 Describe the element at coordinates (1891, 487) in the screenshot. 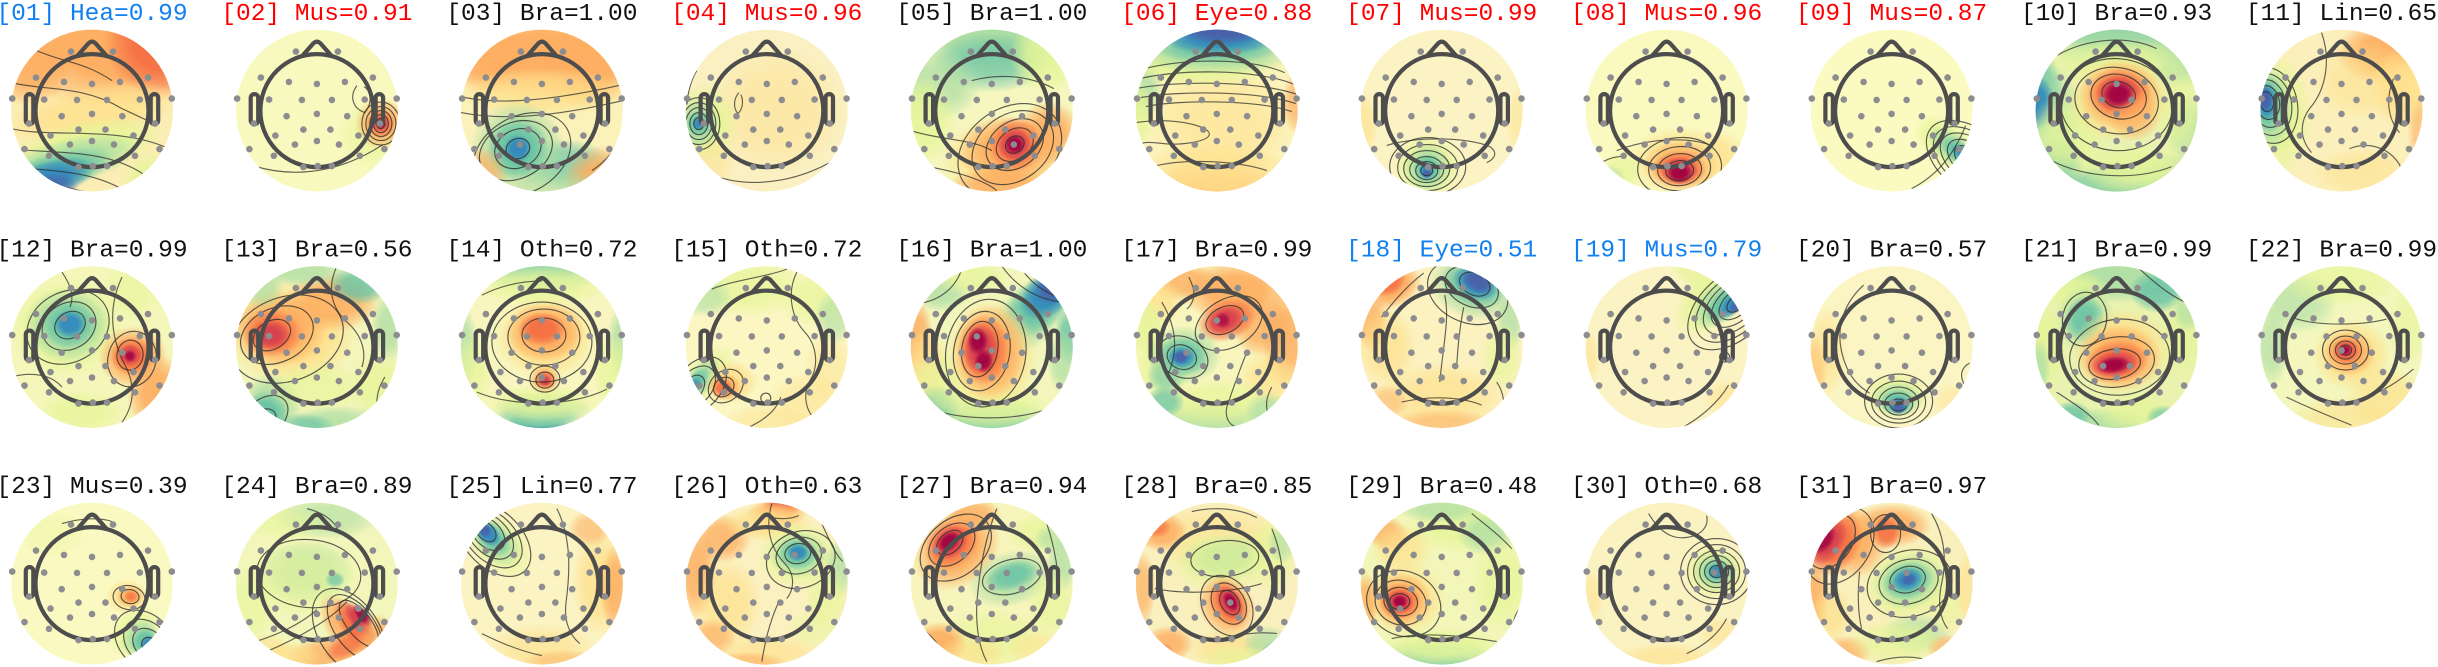

I see `svg-text: [31] Bra=0.97` at that location.